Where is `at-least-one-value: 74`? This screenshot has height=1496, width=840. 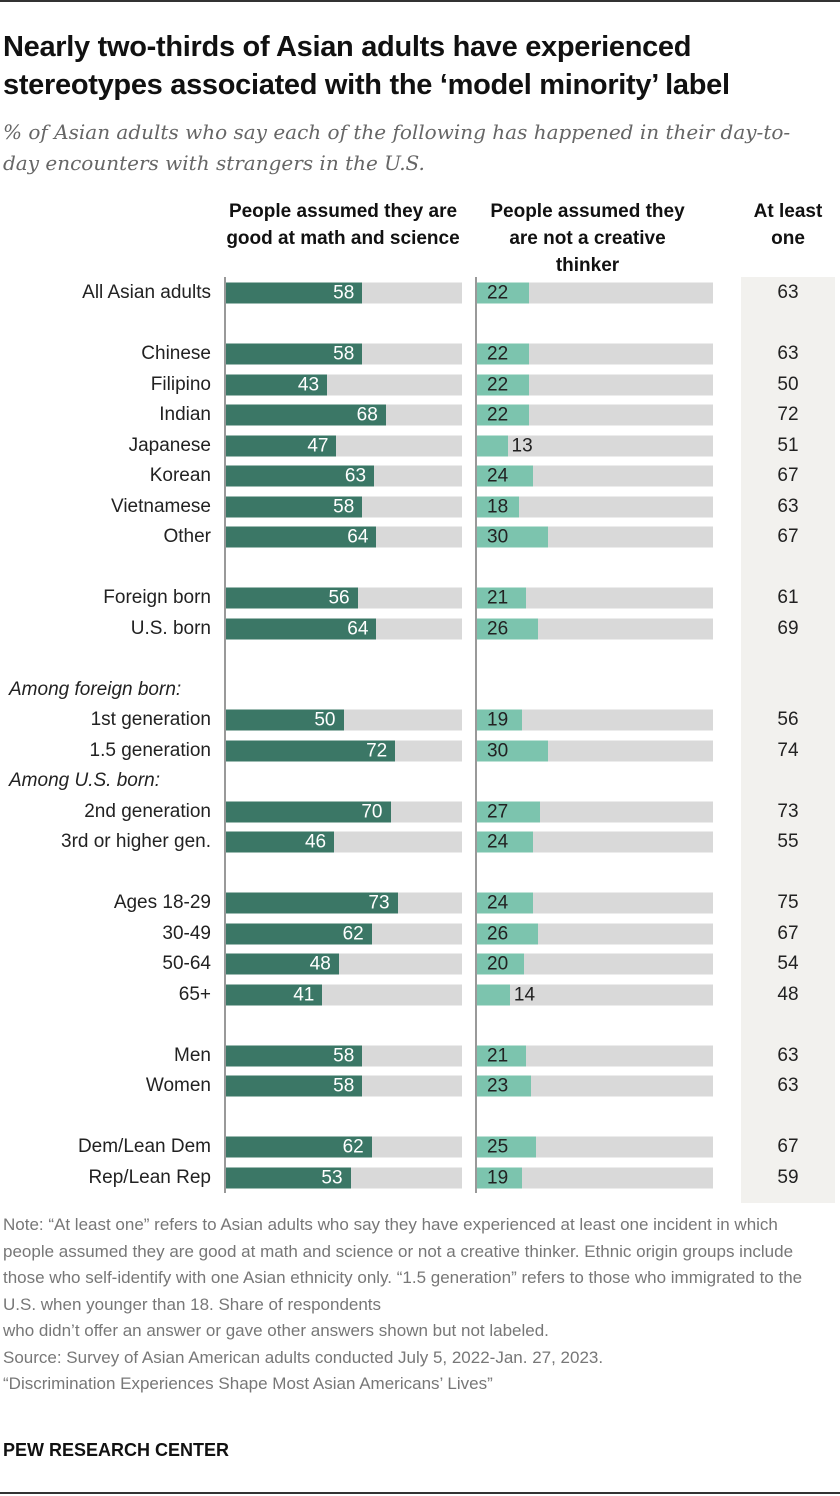 at-least-one-value: 74 is located at coordinates (788, 750).